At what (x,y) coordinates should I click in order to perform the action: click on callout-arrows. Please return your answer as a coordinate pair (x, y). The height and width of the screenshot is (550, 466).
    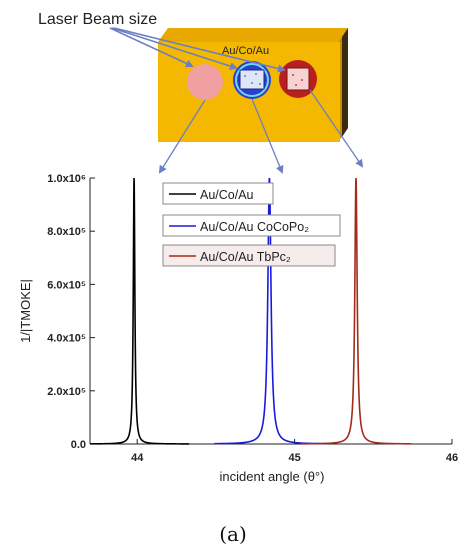
    Looking at the image, I should click on (197, 50).